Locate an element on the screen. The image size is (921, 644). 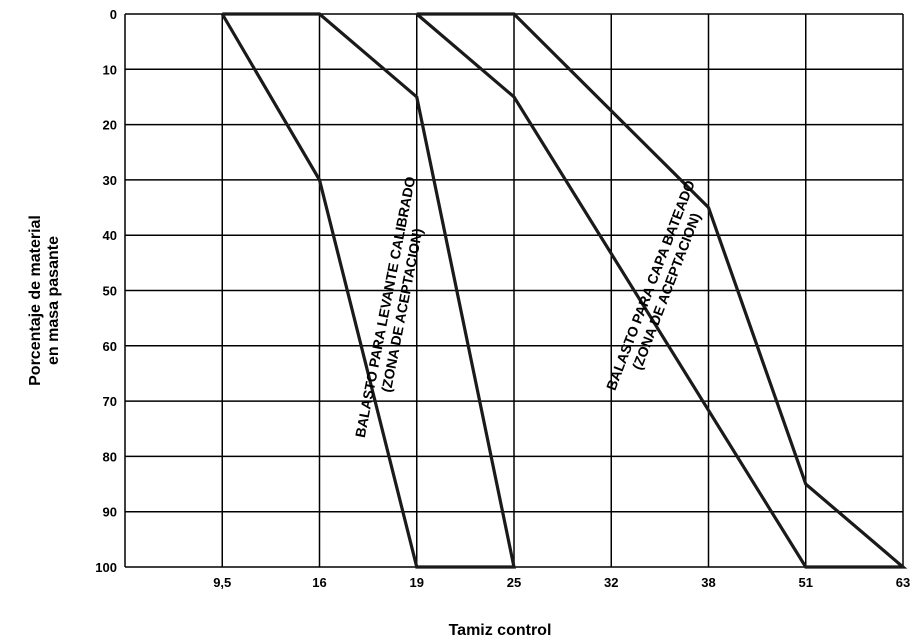
y-tick-label: 10 is located at coordinates (110, 69).